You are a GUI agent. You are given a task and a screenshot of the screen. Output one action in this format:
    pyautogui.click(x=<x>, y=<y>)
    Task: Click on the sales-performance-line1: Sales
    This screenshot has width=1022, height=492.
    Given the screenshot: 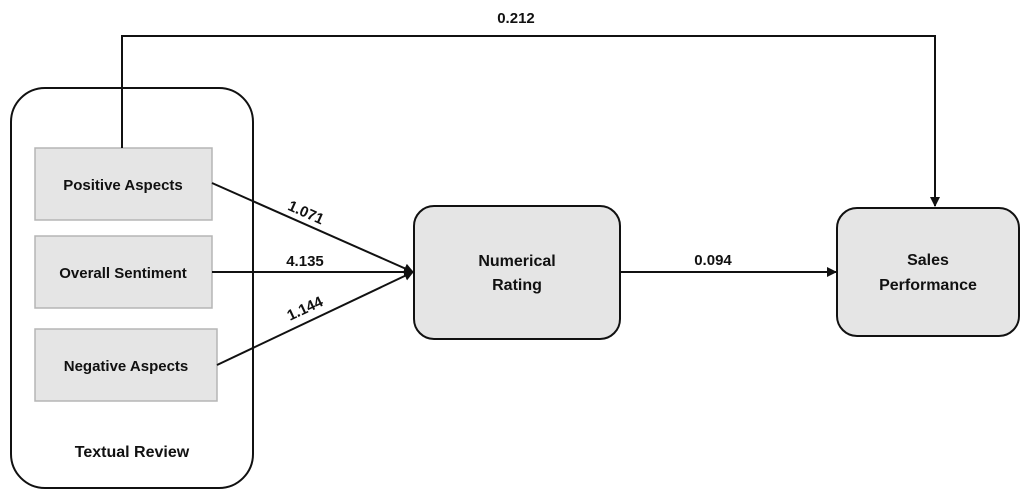 What is the action you would take?
    pyautogui.click(x=928, y=260)
    